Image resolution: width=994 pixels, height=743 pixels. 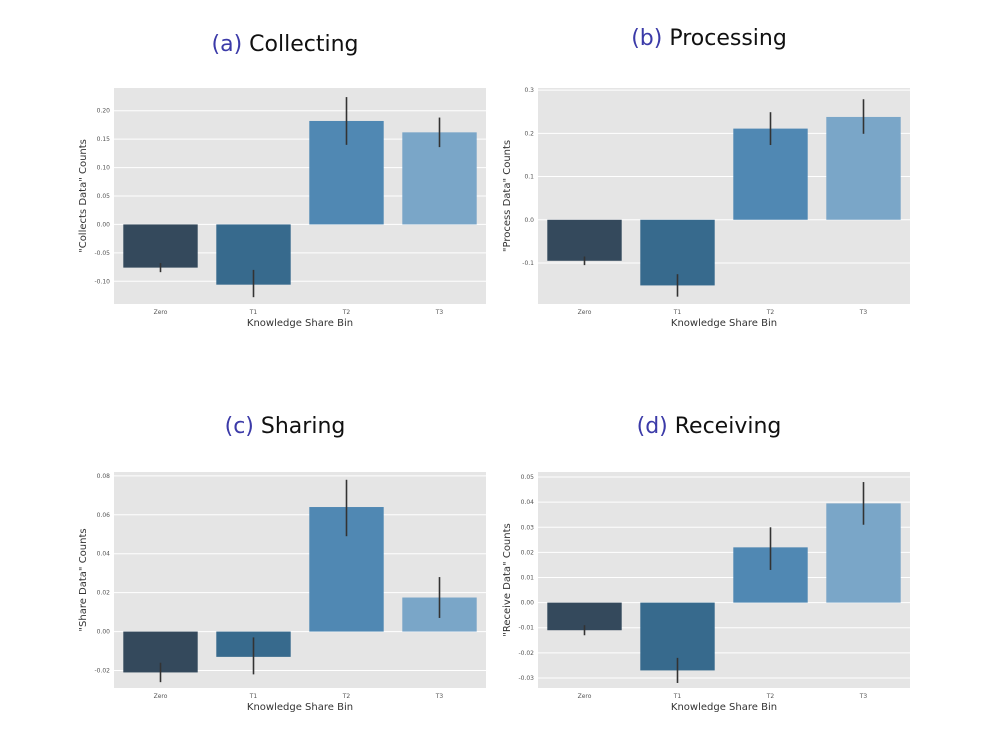 I want to click on y-axis-label: "Process Data" Counts, so click(x=507, y=196).